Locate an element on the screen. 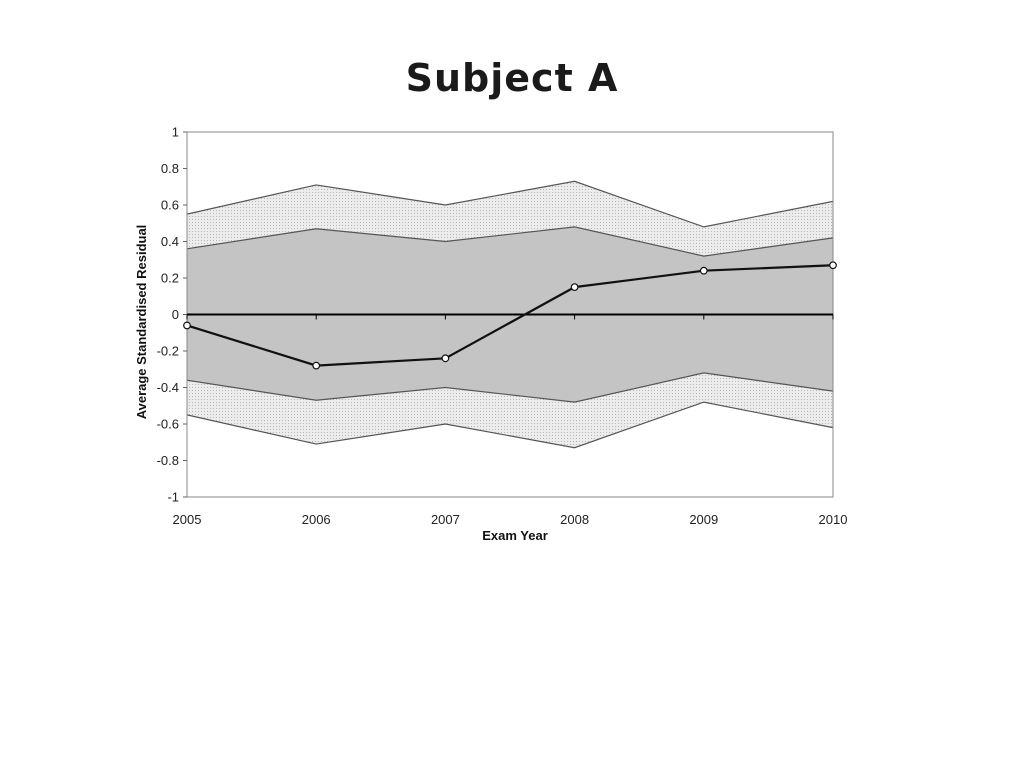 The image size is (1024, 768). y-tick-label: 1 is located at coordinates (175, 132).